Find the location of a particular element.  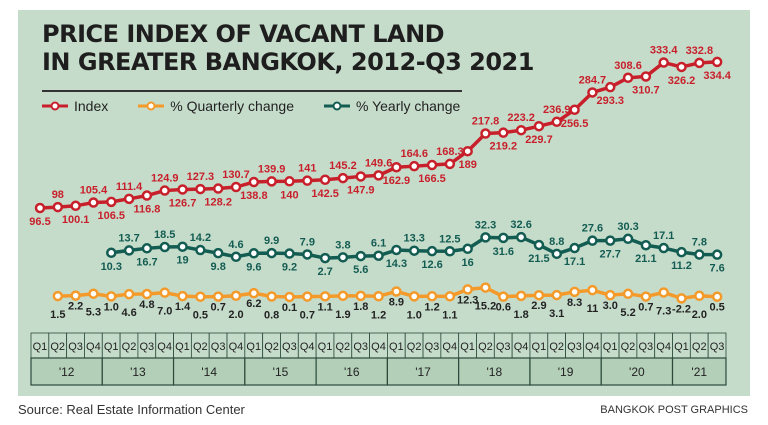

data-label: 130.7 is located at coordinates (236, 175).